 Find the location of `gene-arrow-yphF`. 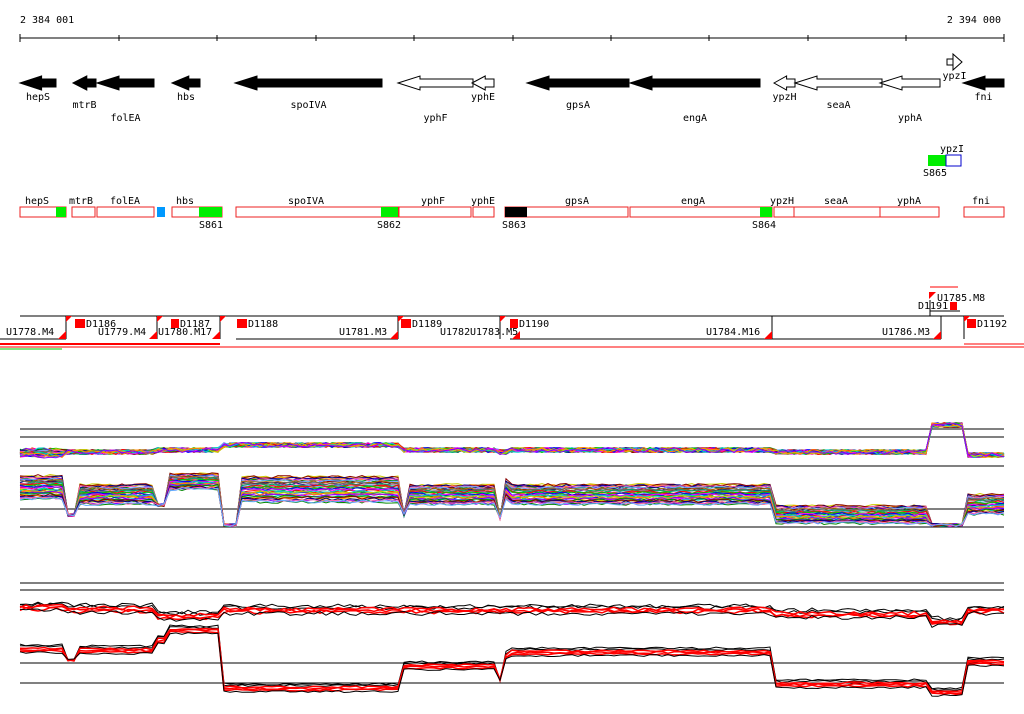

gene-arrow-yphF is located at coordinates (435, 83).